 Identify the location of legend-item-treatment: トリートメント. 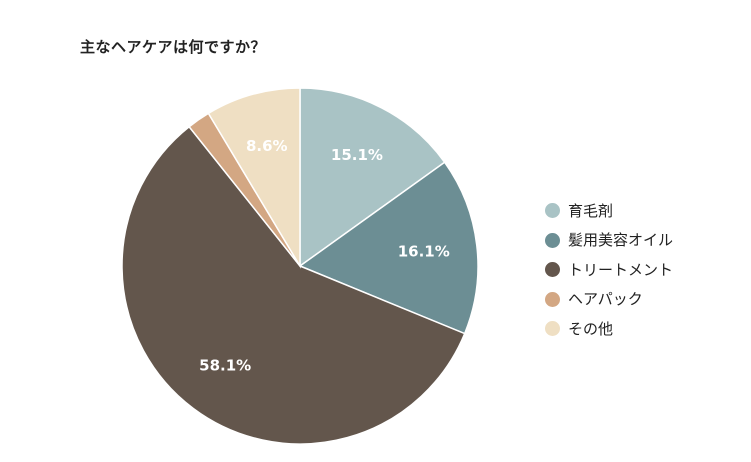
(609, 270).